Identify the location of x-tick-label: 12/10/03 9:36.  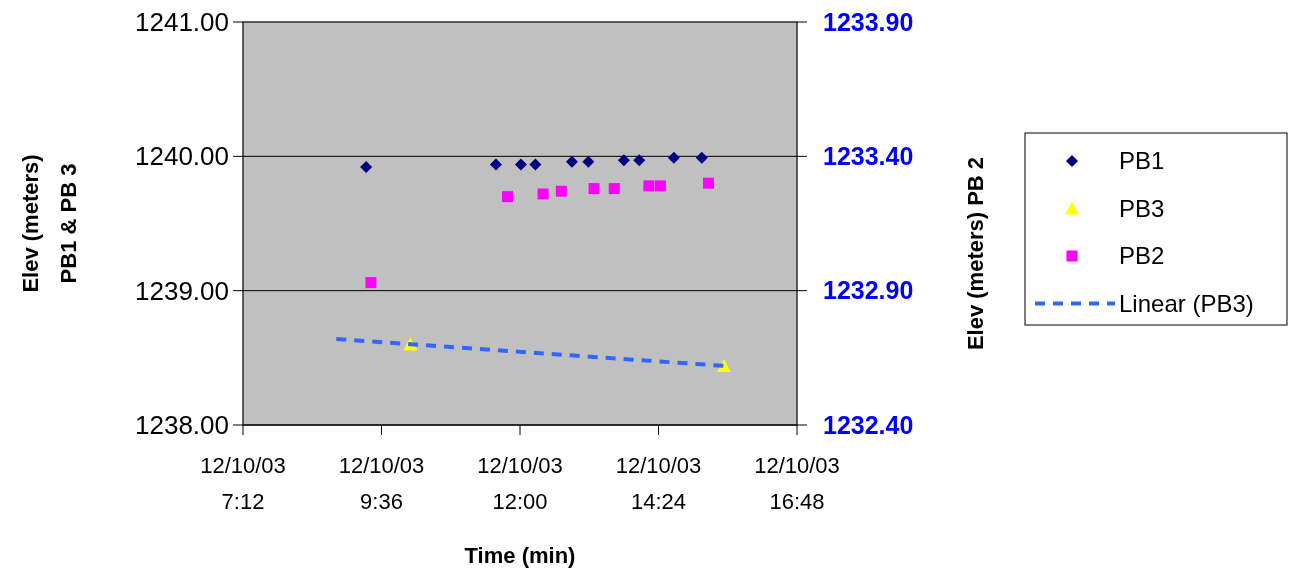
(381, 483).